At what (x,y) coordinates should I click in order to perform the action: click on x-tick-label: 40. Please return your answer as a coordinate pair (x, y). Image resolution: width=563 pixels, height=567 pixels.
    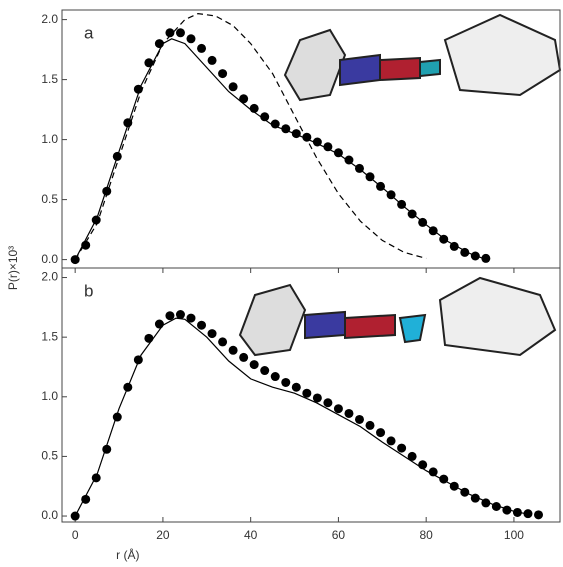
    Looking at the image, I should click on (251, 535).